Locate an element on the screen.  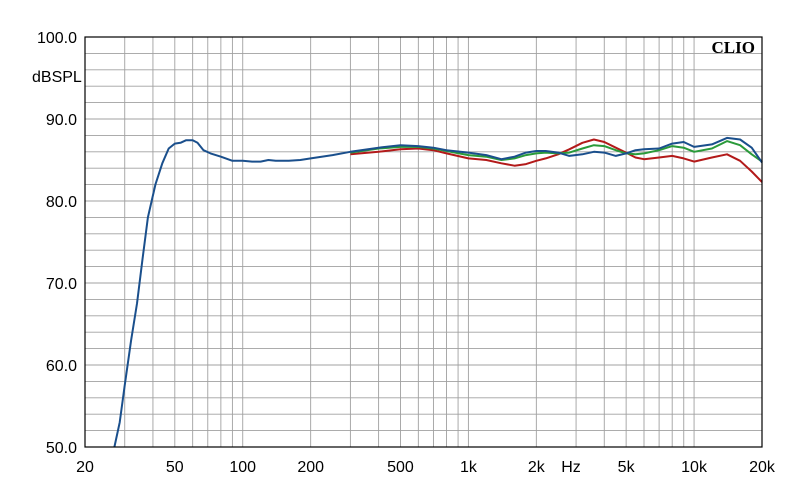
x-tick-label: 500 is located at coordinates (400, 467).